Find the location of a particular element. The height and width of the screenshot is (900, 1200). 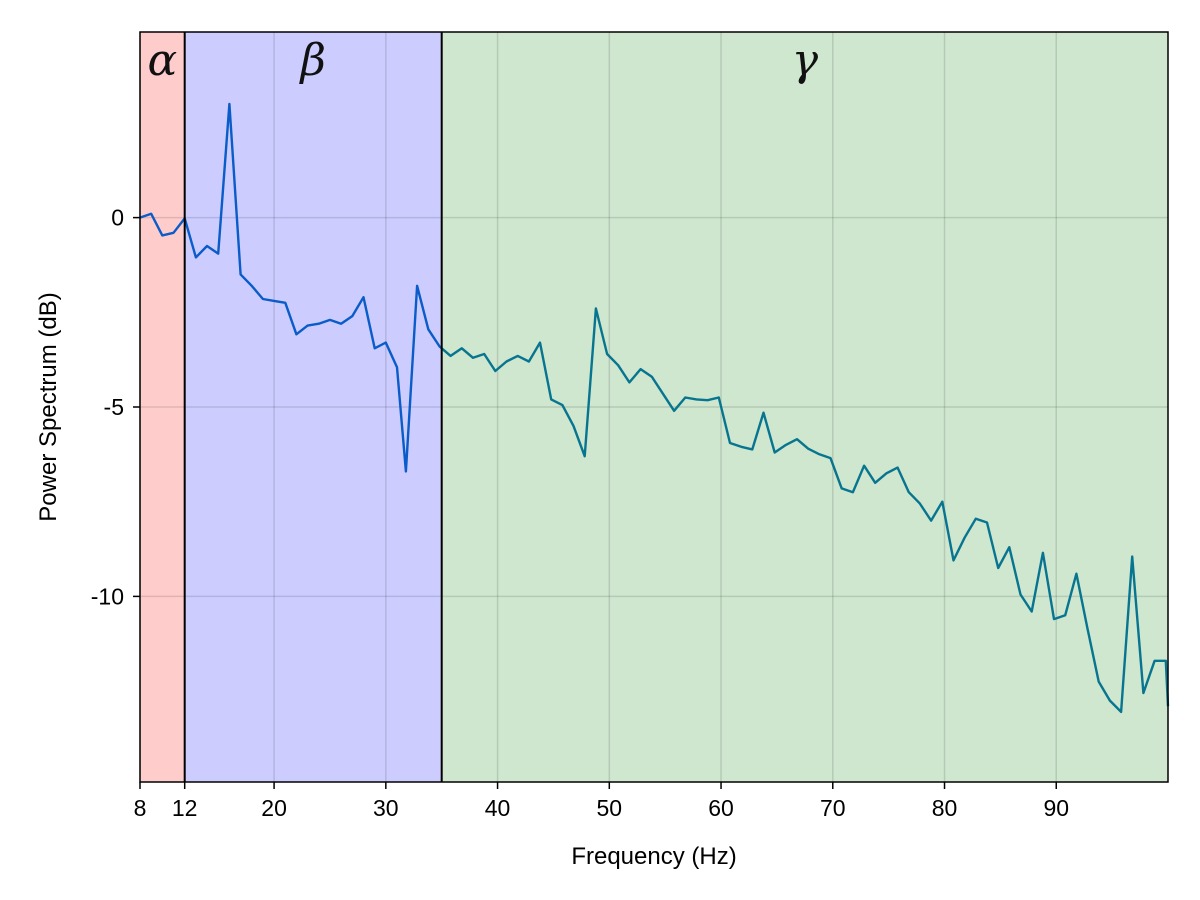

x-tick-label: 20 is located at coordinates (274, 808).